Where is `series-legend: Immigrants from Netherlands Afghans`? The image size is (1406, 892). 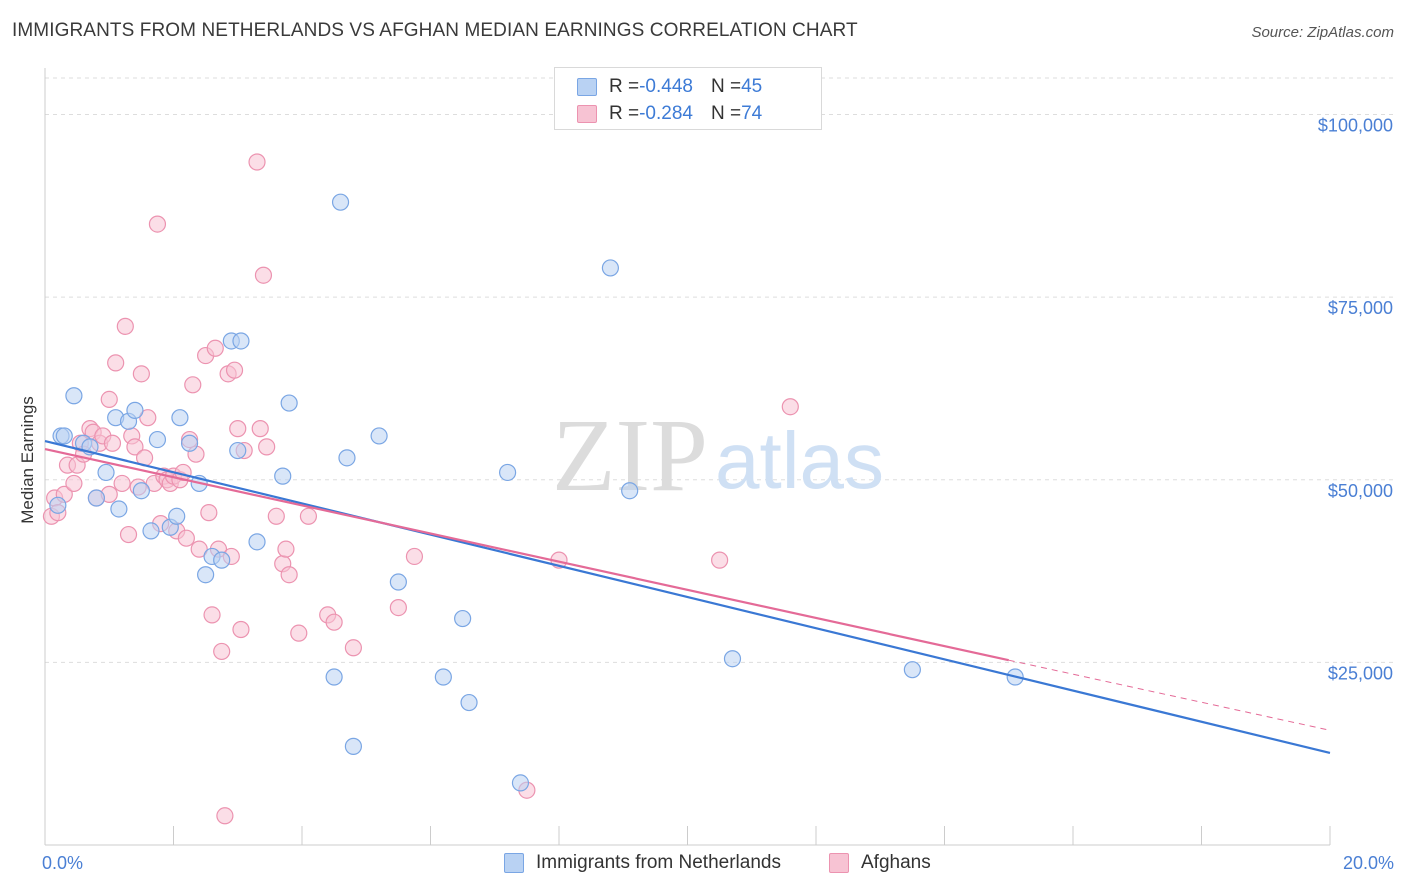
series-legend: Immigrants from Netherlands Afghans is located at coordinates (703, 865).